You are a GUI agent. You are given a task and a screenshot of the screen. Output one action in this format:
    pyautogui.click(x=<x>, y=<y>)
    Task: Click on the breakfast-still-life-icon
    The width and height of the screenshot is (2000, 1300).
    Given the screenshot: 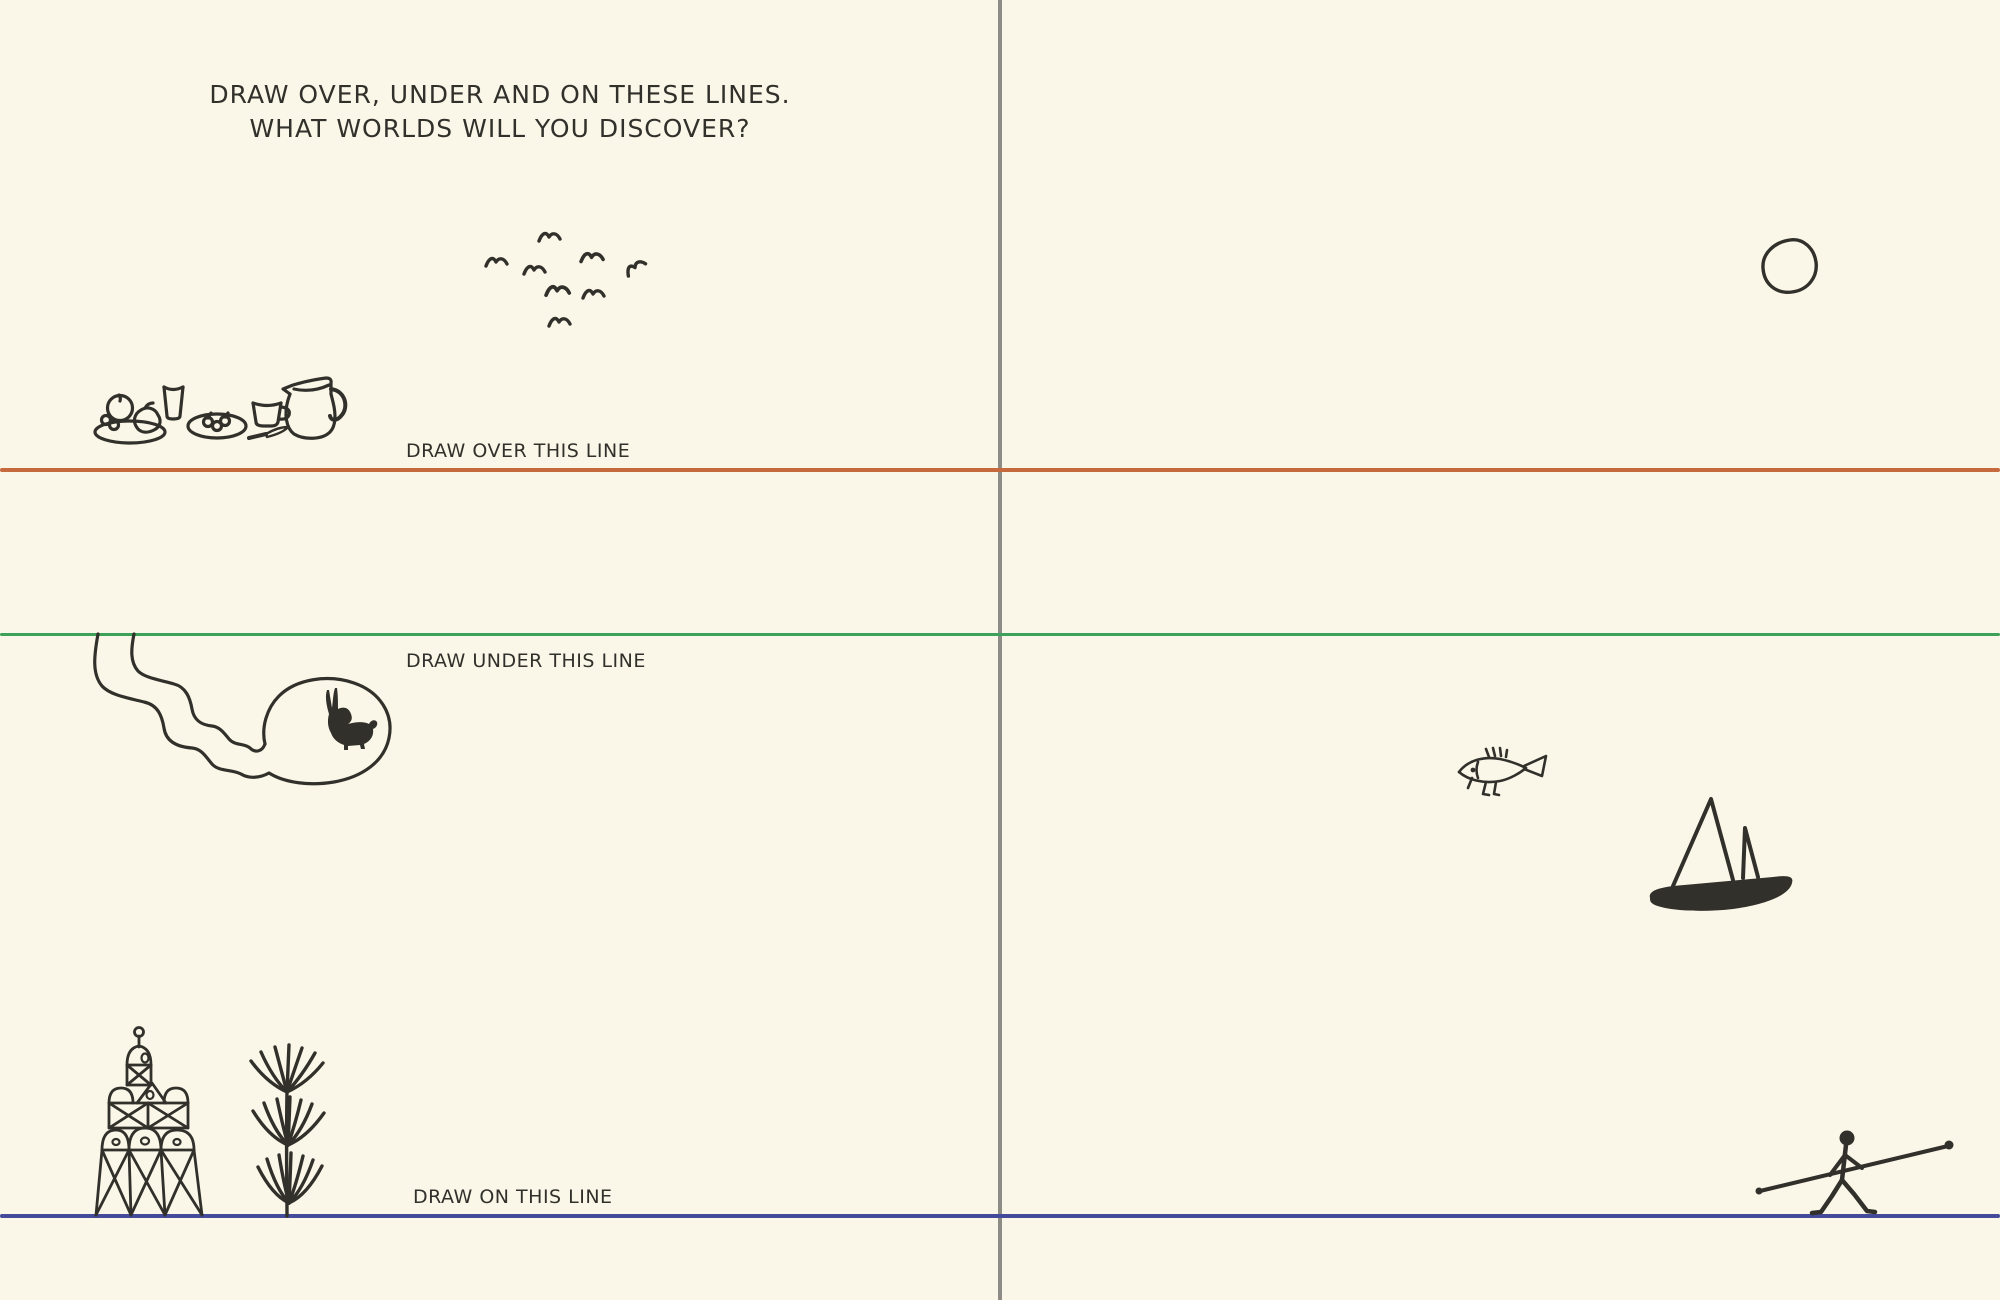 What is the action you would take?
    pyautogui.click(x=220, y=410)
    